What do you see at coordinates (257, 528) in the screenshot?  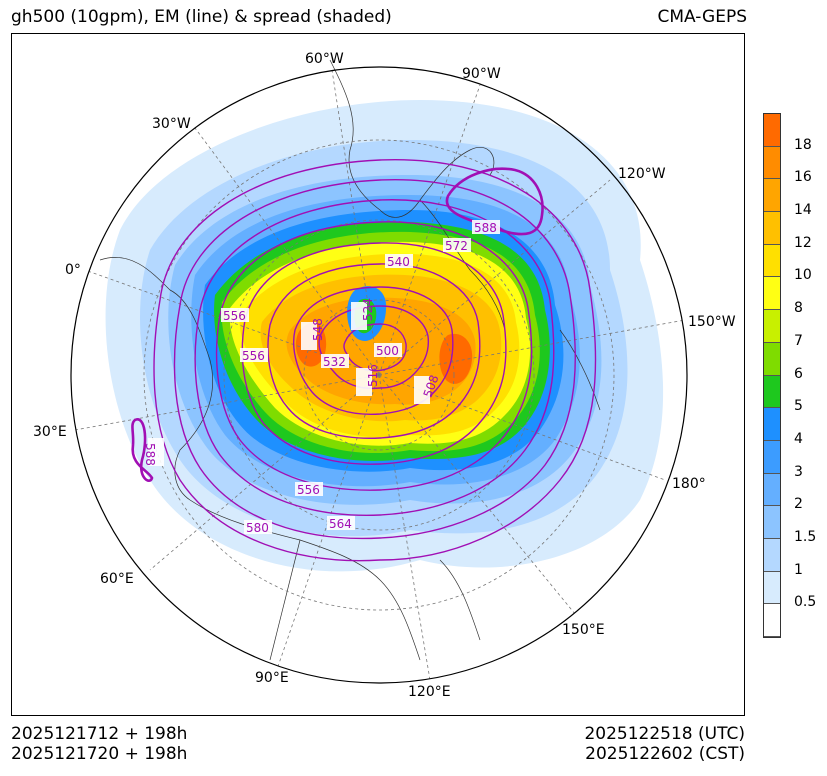 I see `contour-label-580: 580` at bounding box center [257, 528].